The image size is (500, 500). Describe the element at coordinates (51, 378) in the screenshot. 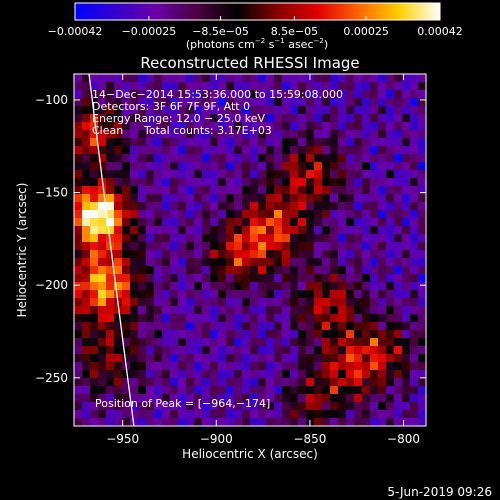

I see `y-tick-label: −250` at that location.